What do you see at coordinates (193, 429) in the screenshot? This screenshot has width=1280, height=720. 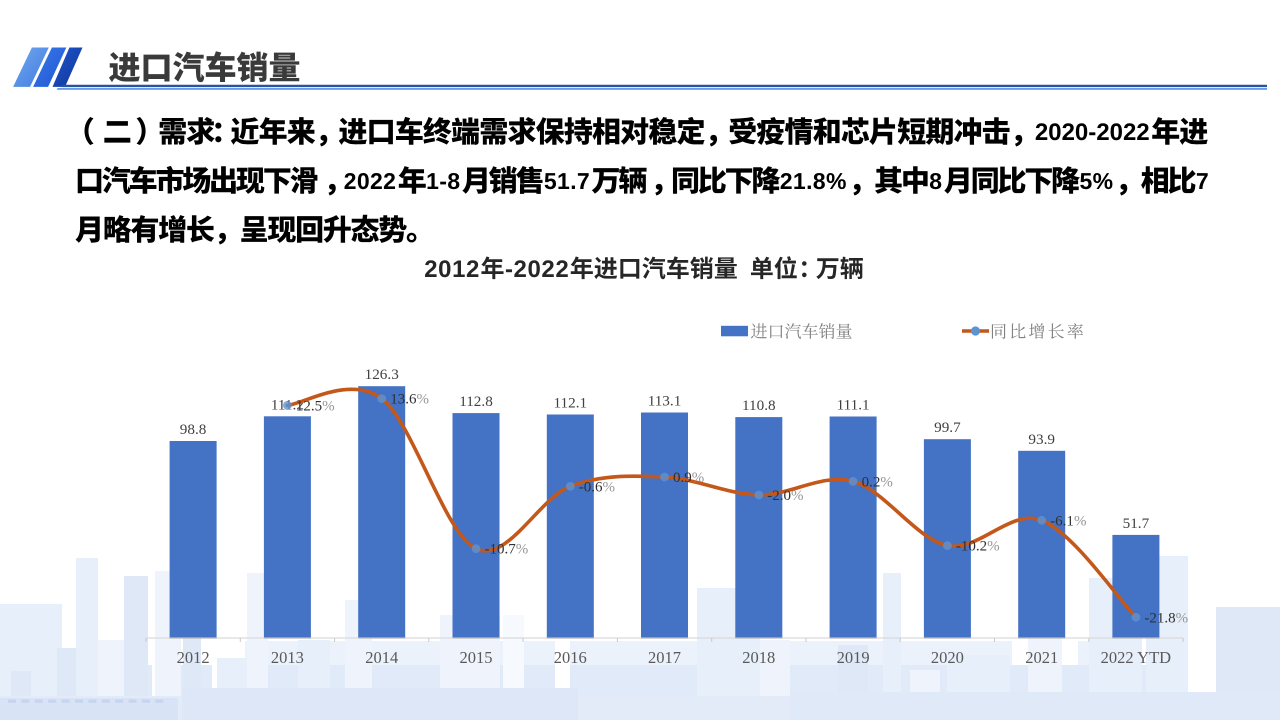 I see `svg-text: 98.8` at bounding box center [193, 429].